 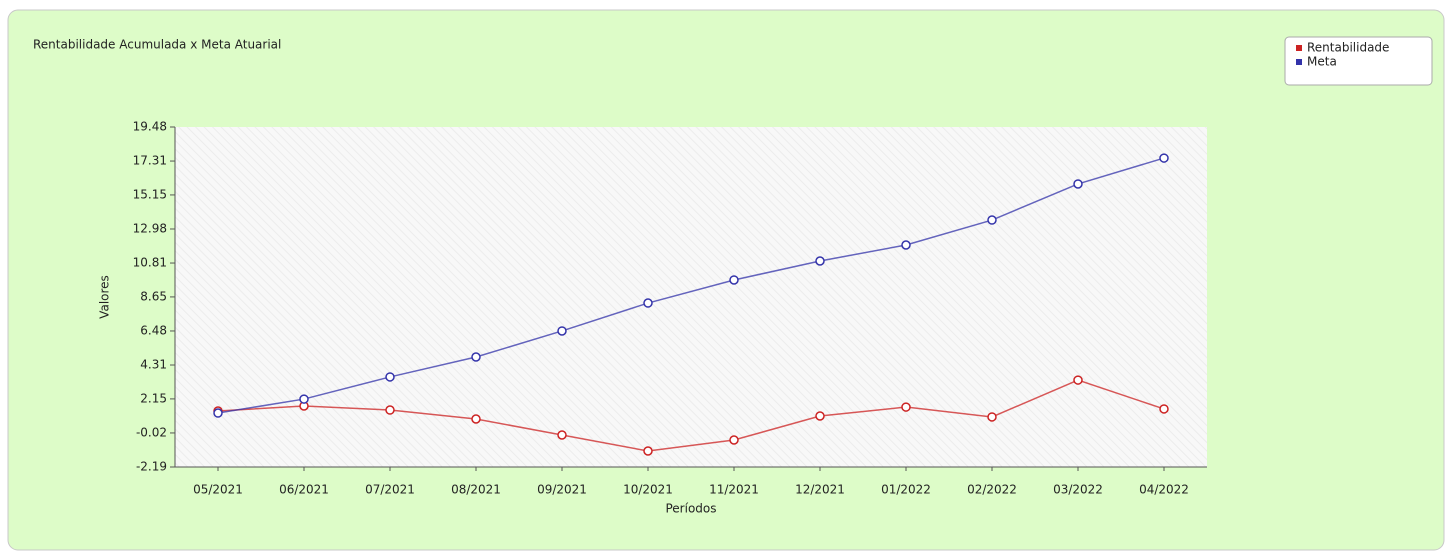 What do you see at coordinates (648, 490) in the screenshot?
I see `x-tick-label: 10/2021` at bounding box center [648, 490].